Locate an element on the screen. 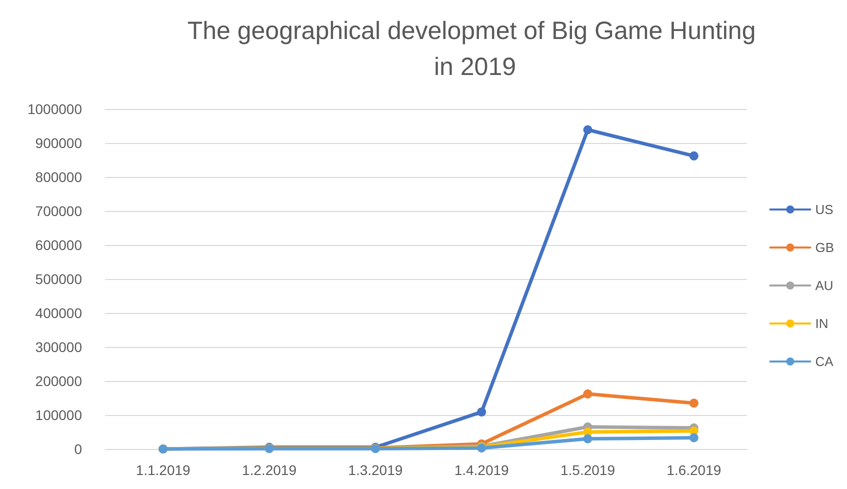 The width and height of the screenshot is (847, 489). y-tick-label: 100000 is located at coordinates (58, 415).